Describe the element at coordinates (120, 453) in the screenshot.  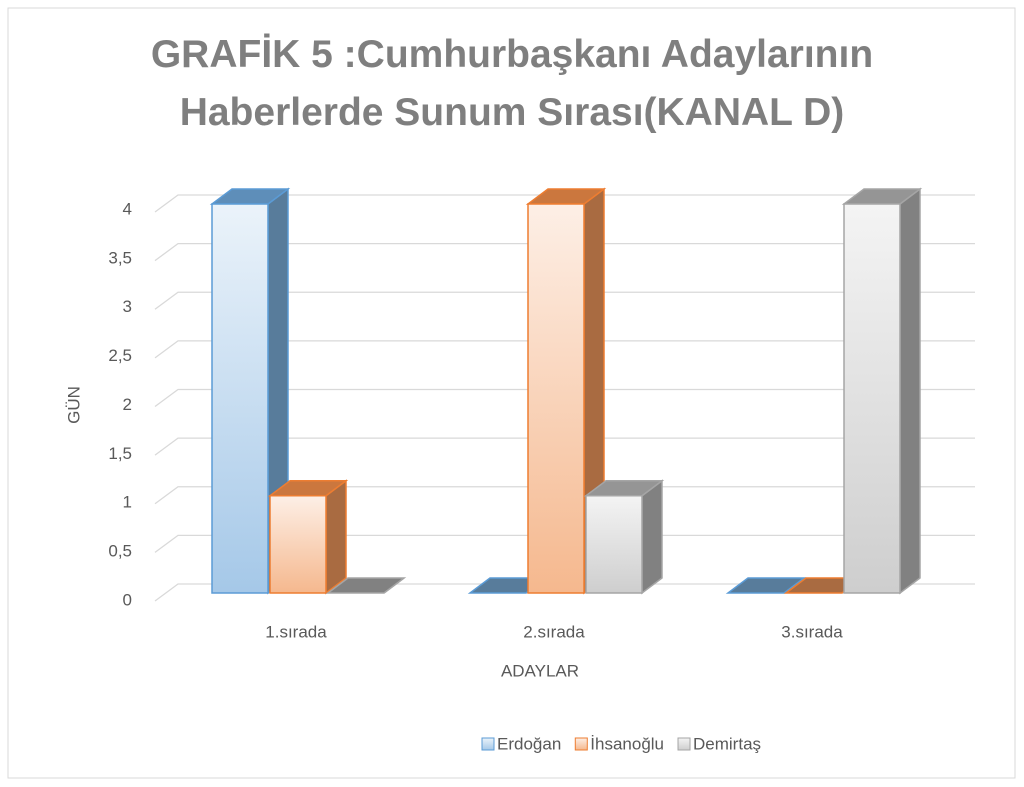
I see `y-tick-label: 1,5` at that location.